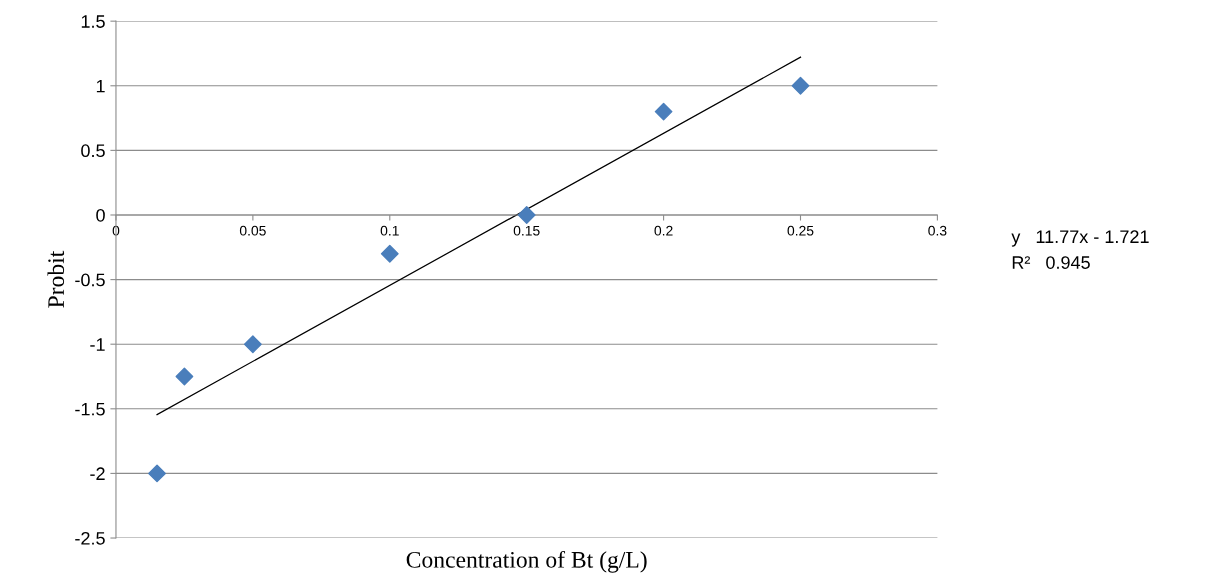  I want to click on y-tick-label: -2, so click(97, 473).